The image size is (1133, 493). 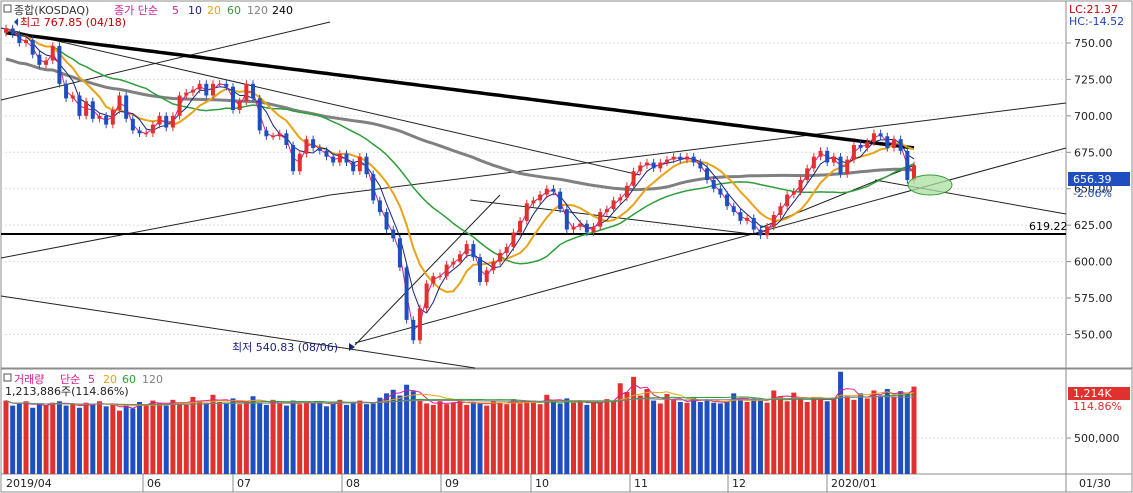 What do you see at coordinates (1097, 406) in the screenshot?
I see `volume-badge-pct: 114.86%` at bounding box center [1097, 406].